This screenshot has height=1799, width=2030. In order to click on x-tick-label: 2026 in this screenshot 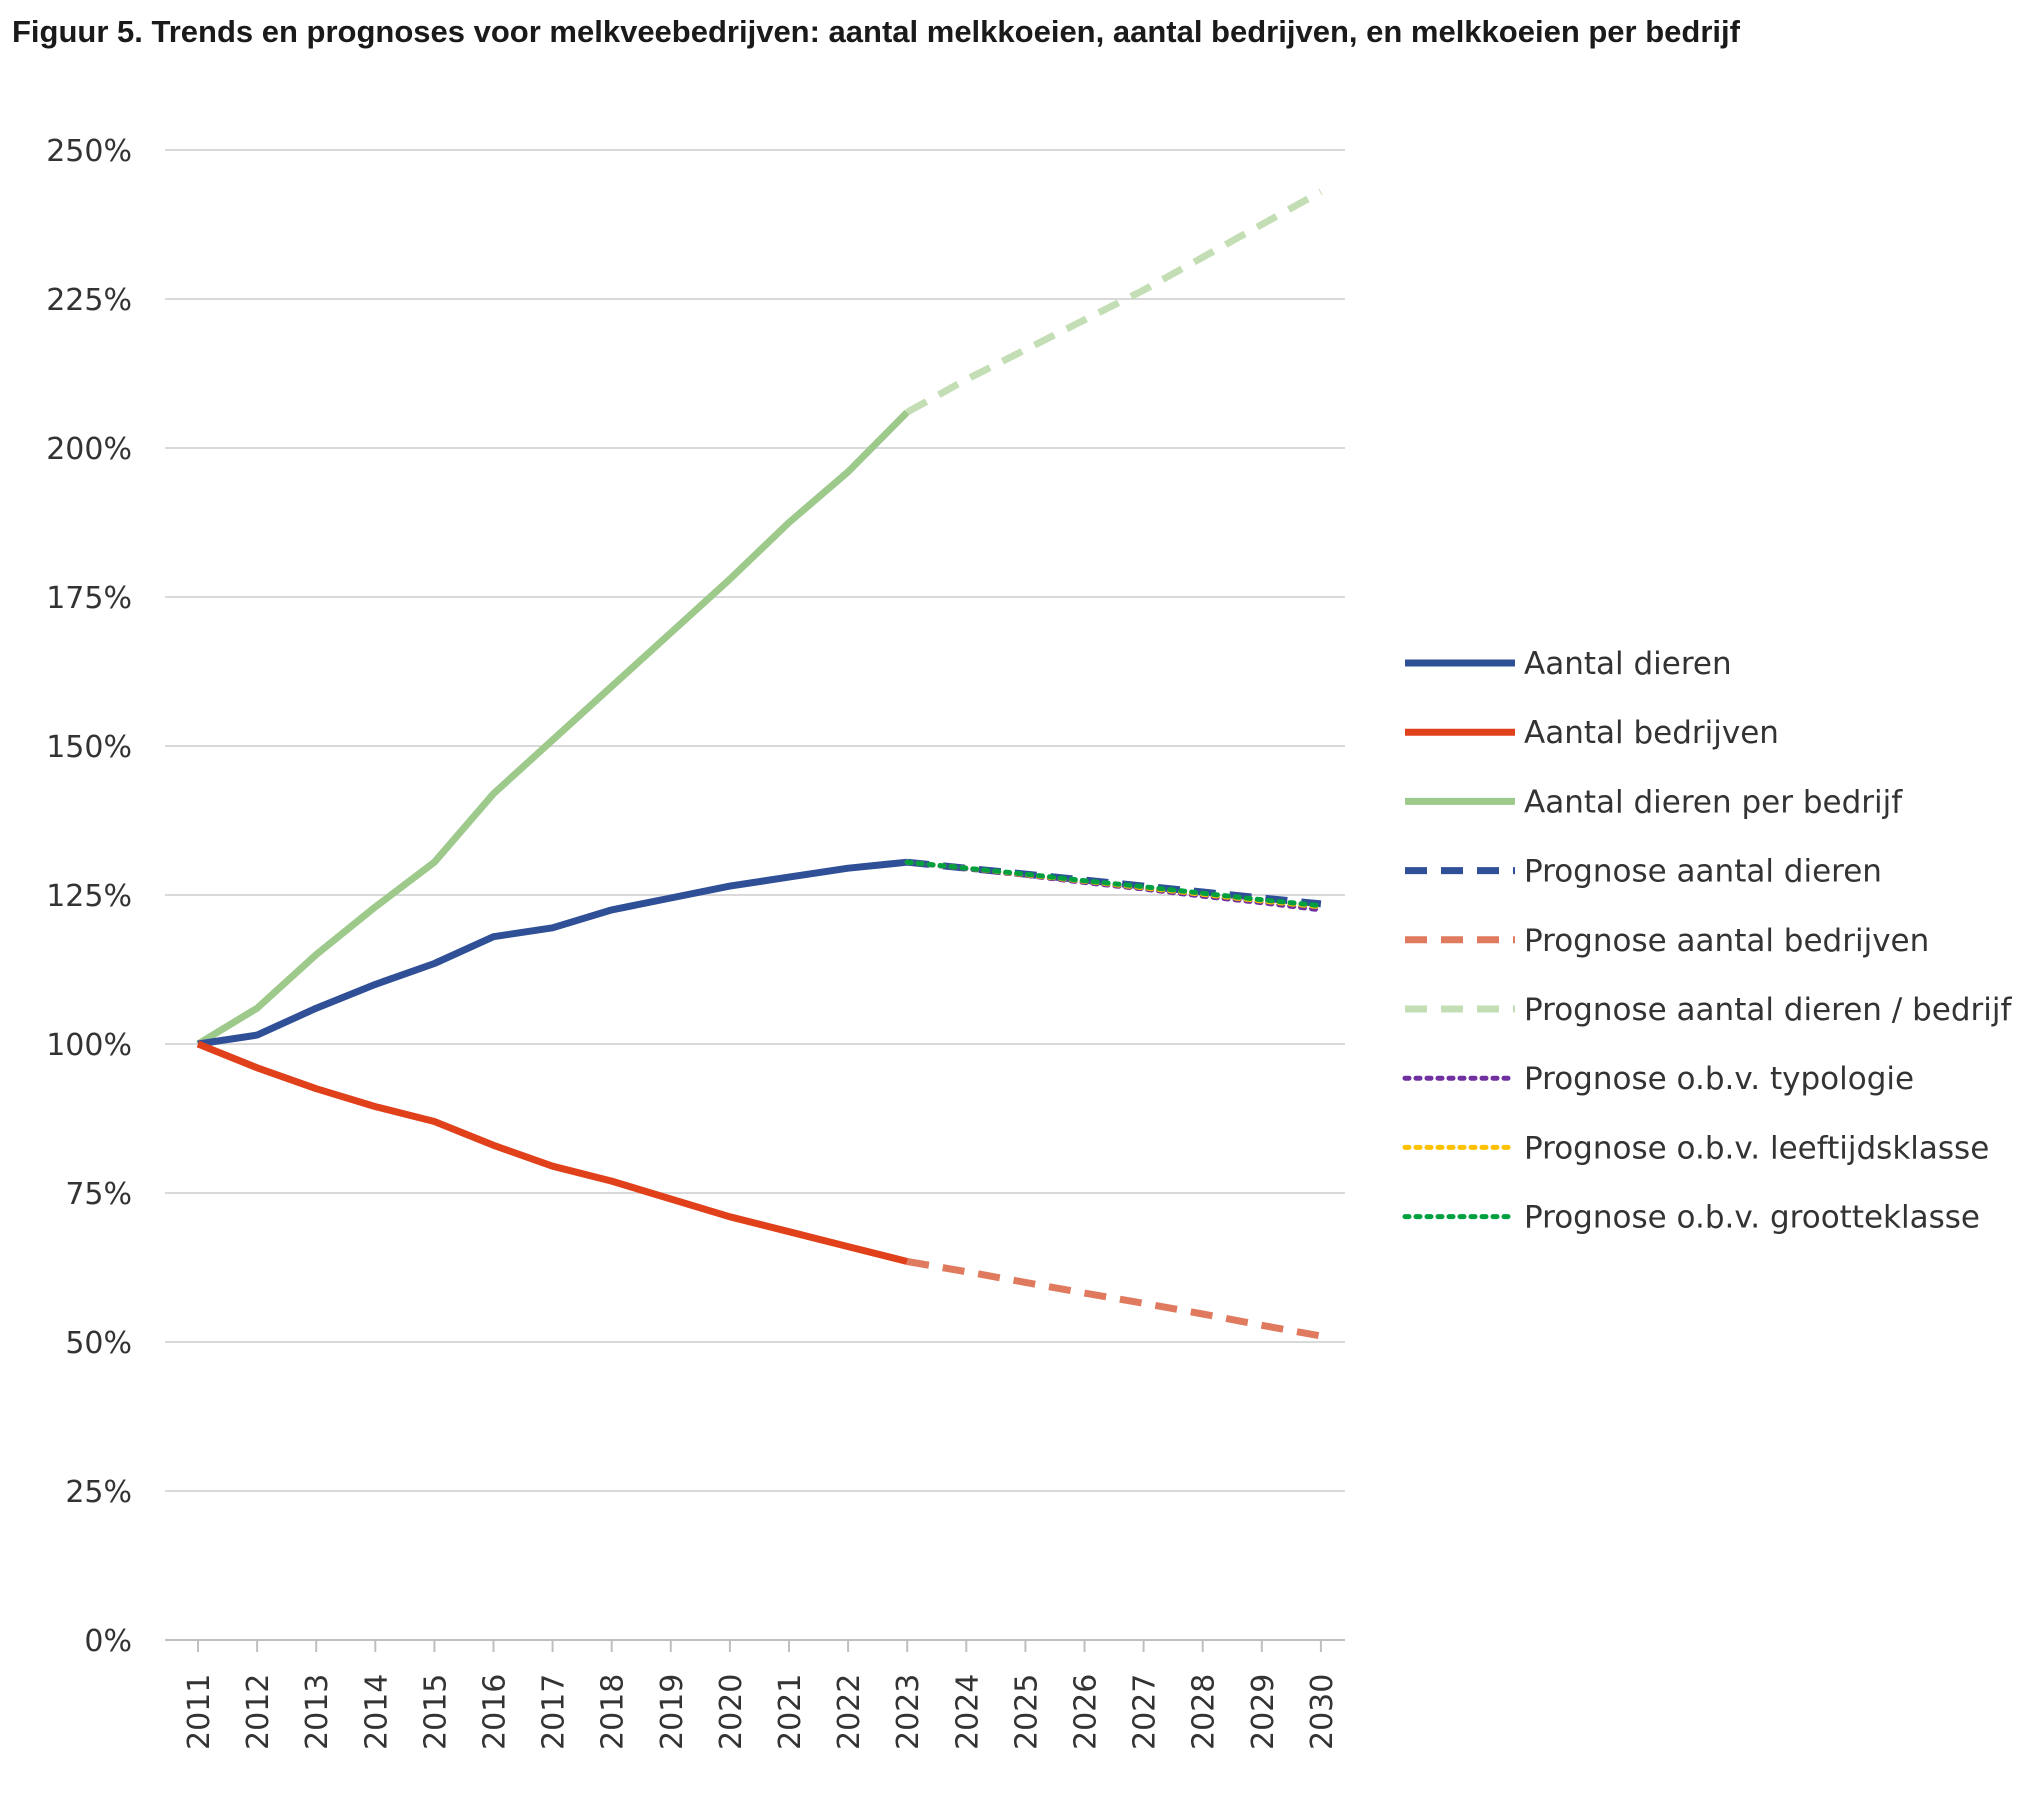, I will do `click(1086, 1712)`.